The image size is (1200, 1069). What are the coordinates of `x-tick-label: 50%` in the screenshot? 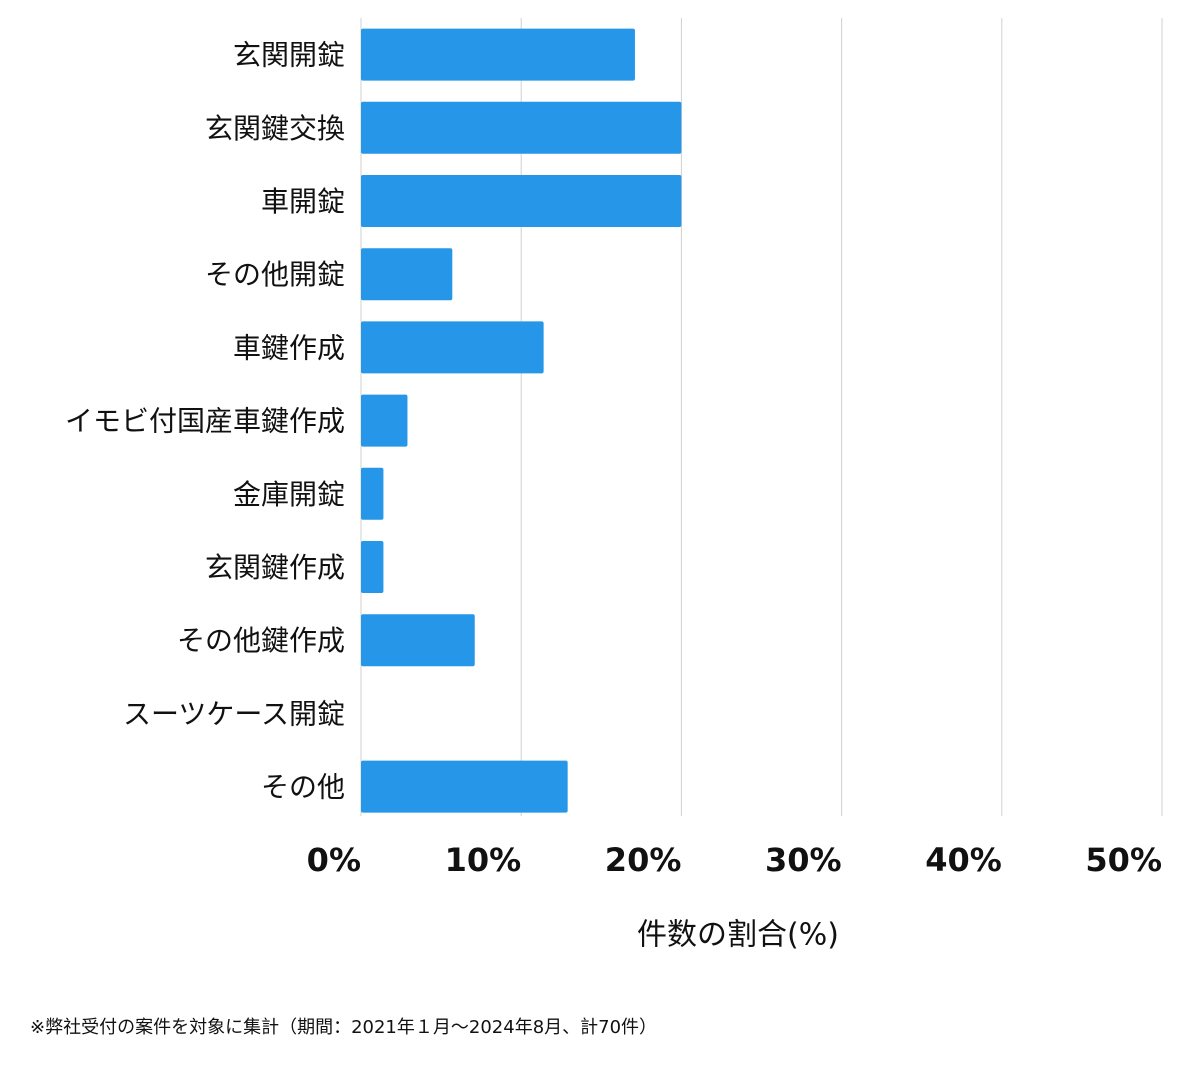 It's located at (1123, 860).